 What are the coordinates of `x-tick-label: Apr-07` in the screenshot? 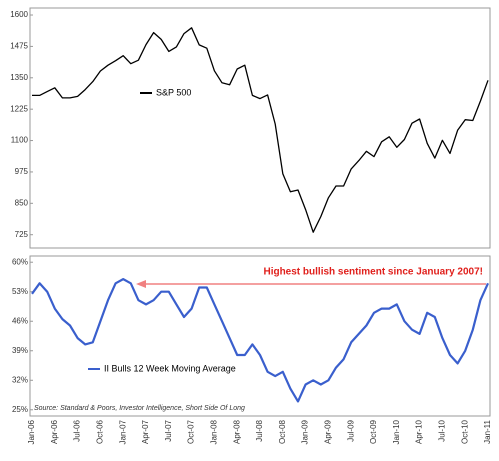 It's located at (145, 431).